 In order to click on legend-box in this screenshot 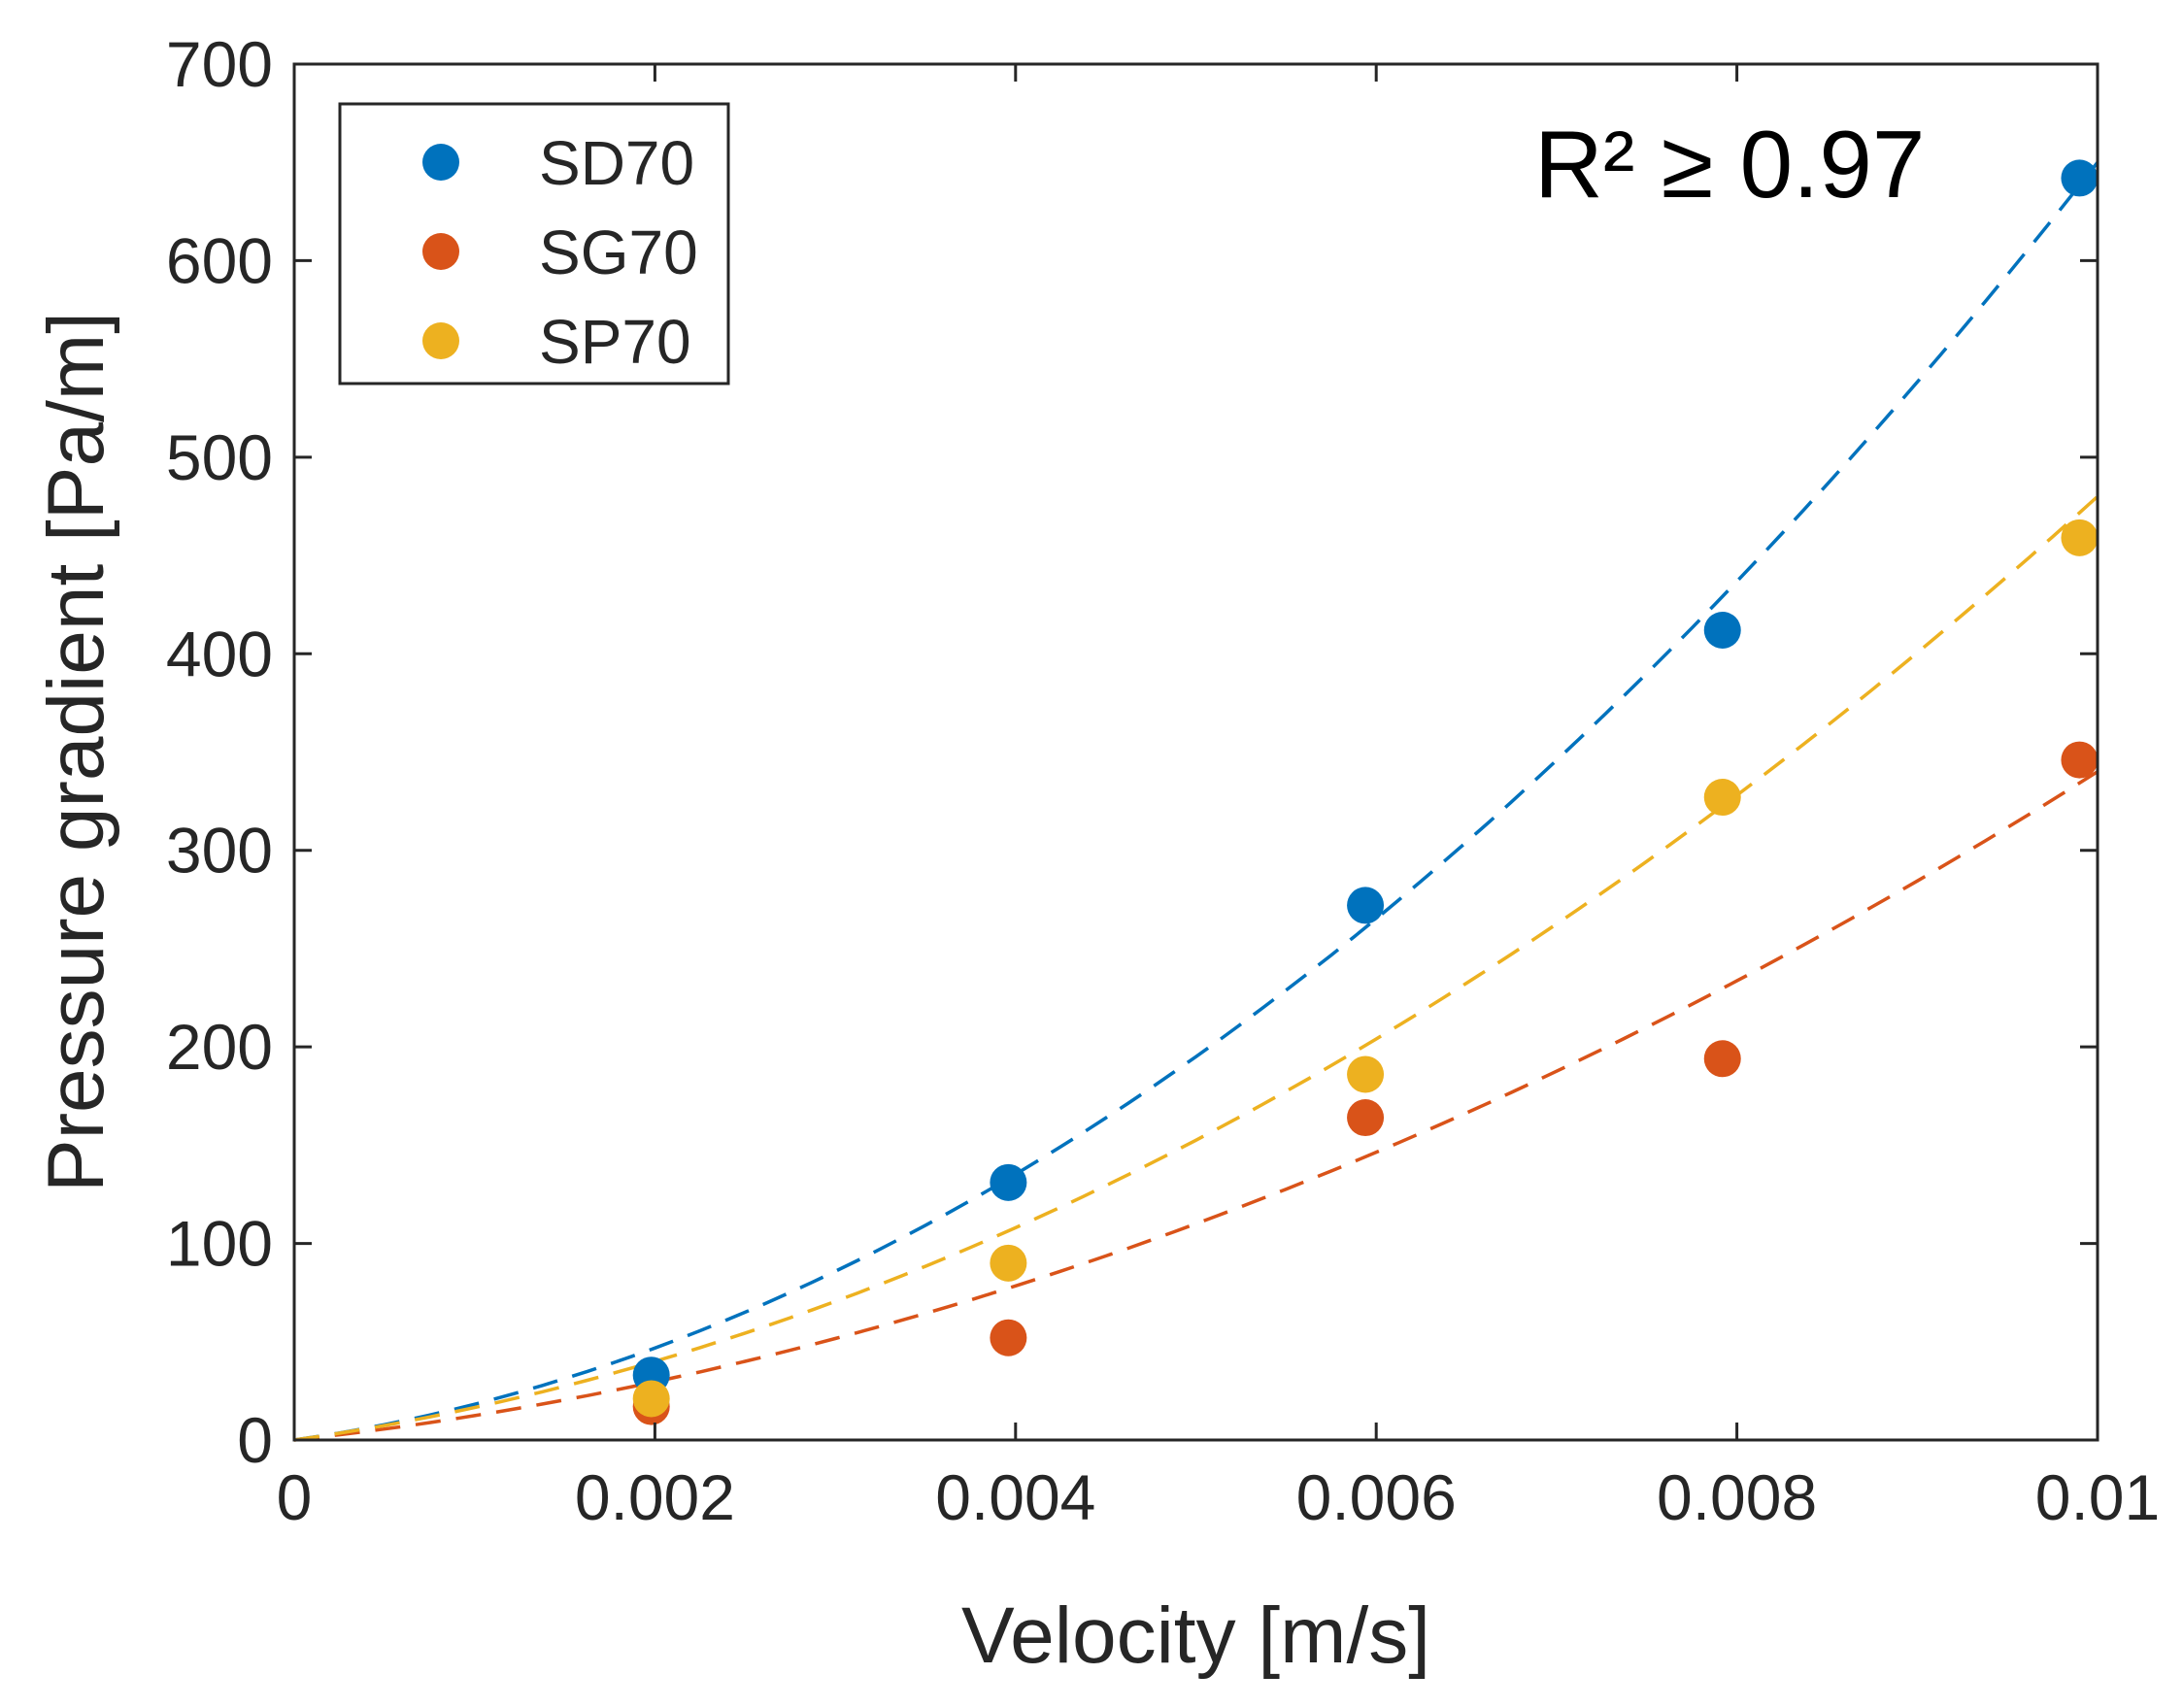, I will do `click(534, 243)`.